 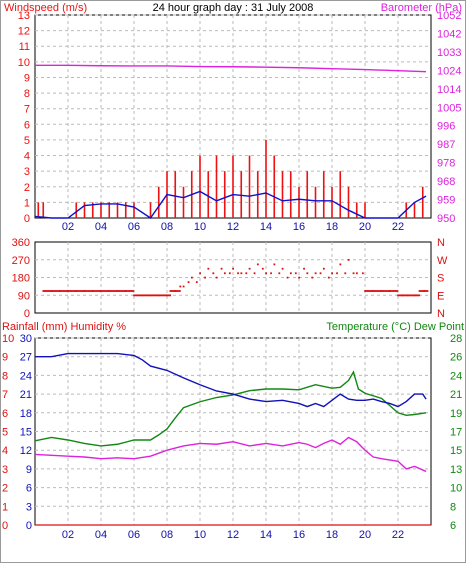 What do you see at coordinates (456, 395) in the screenshot?
I see `temperature-tick-label: 21` at bounding box center [456, 395].